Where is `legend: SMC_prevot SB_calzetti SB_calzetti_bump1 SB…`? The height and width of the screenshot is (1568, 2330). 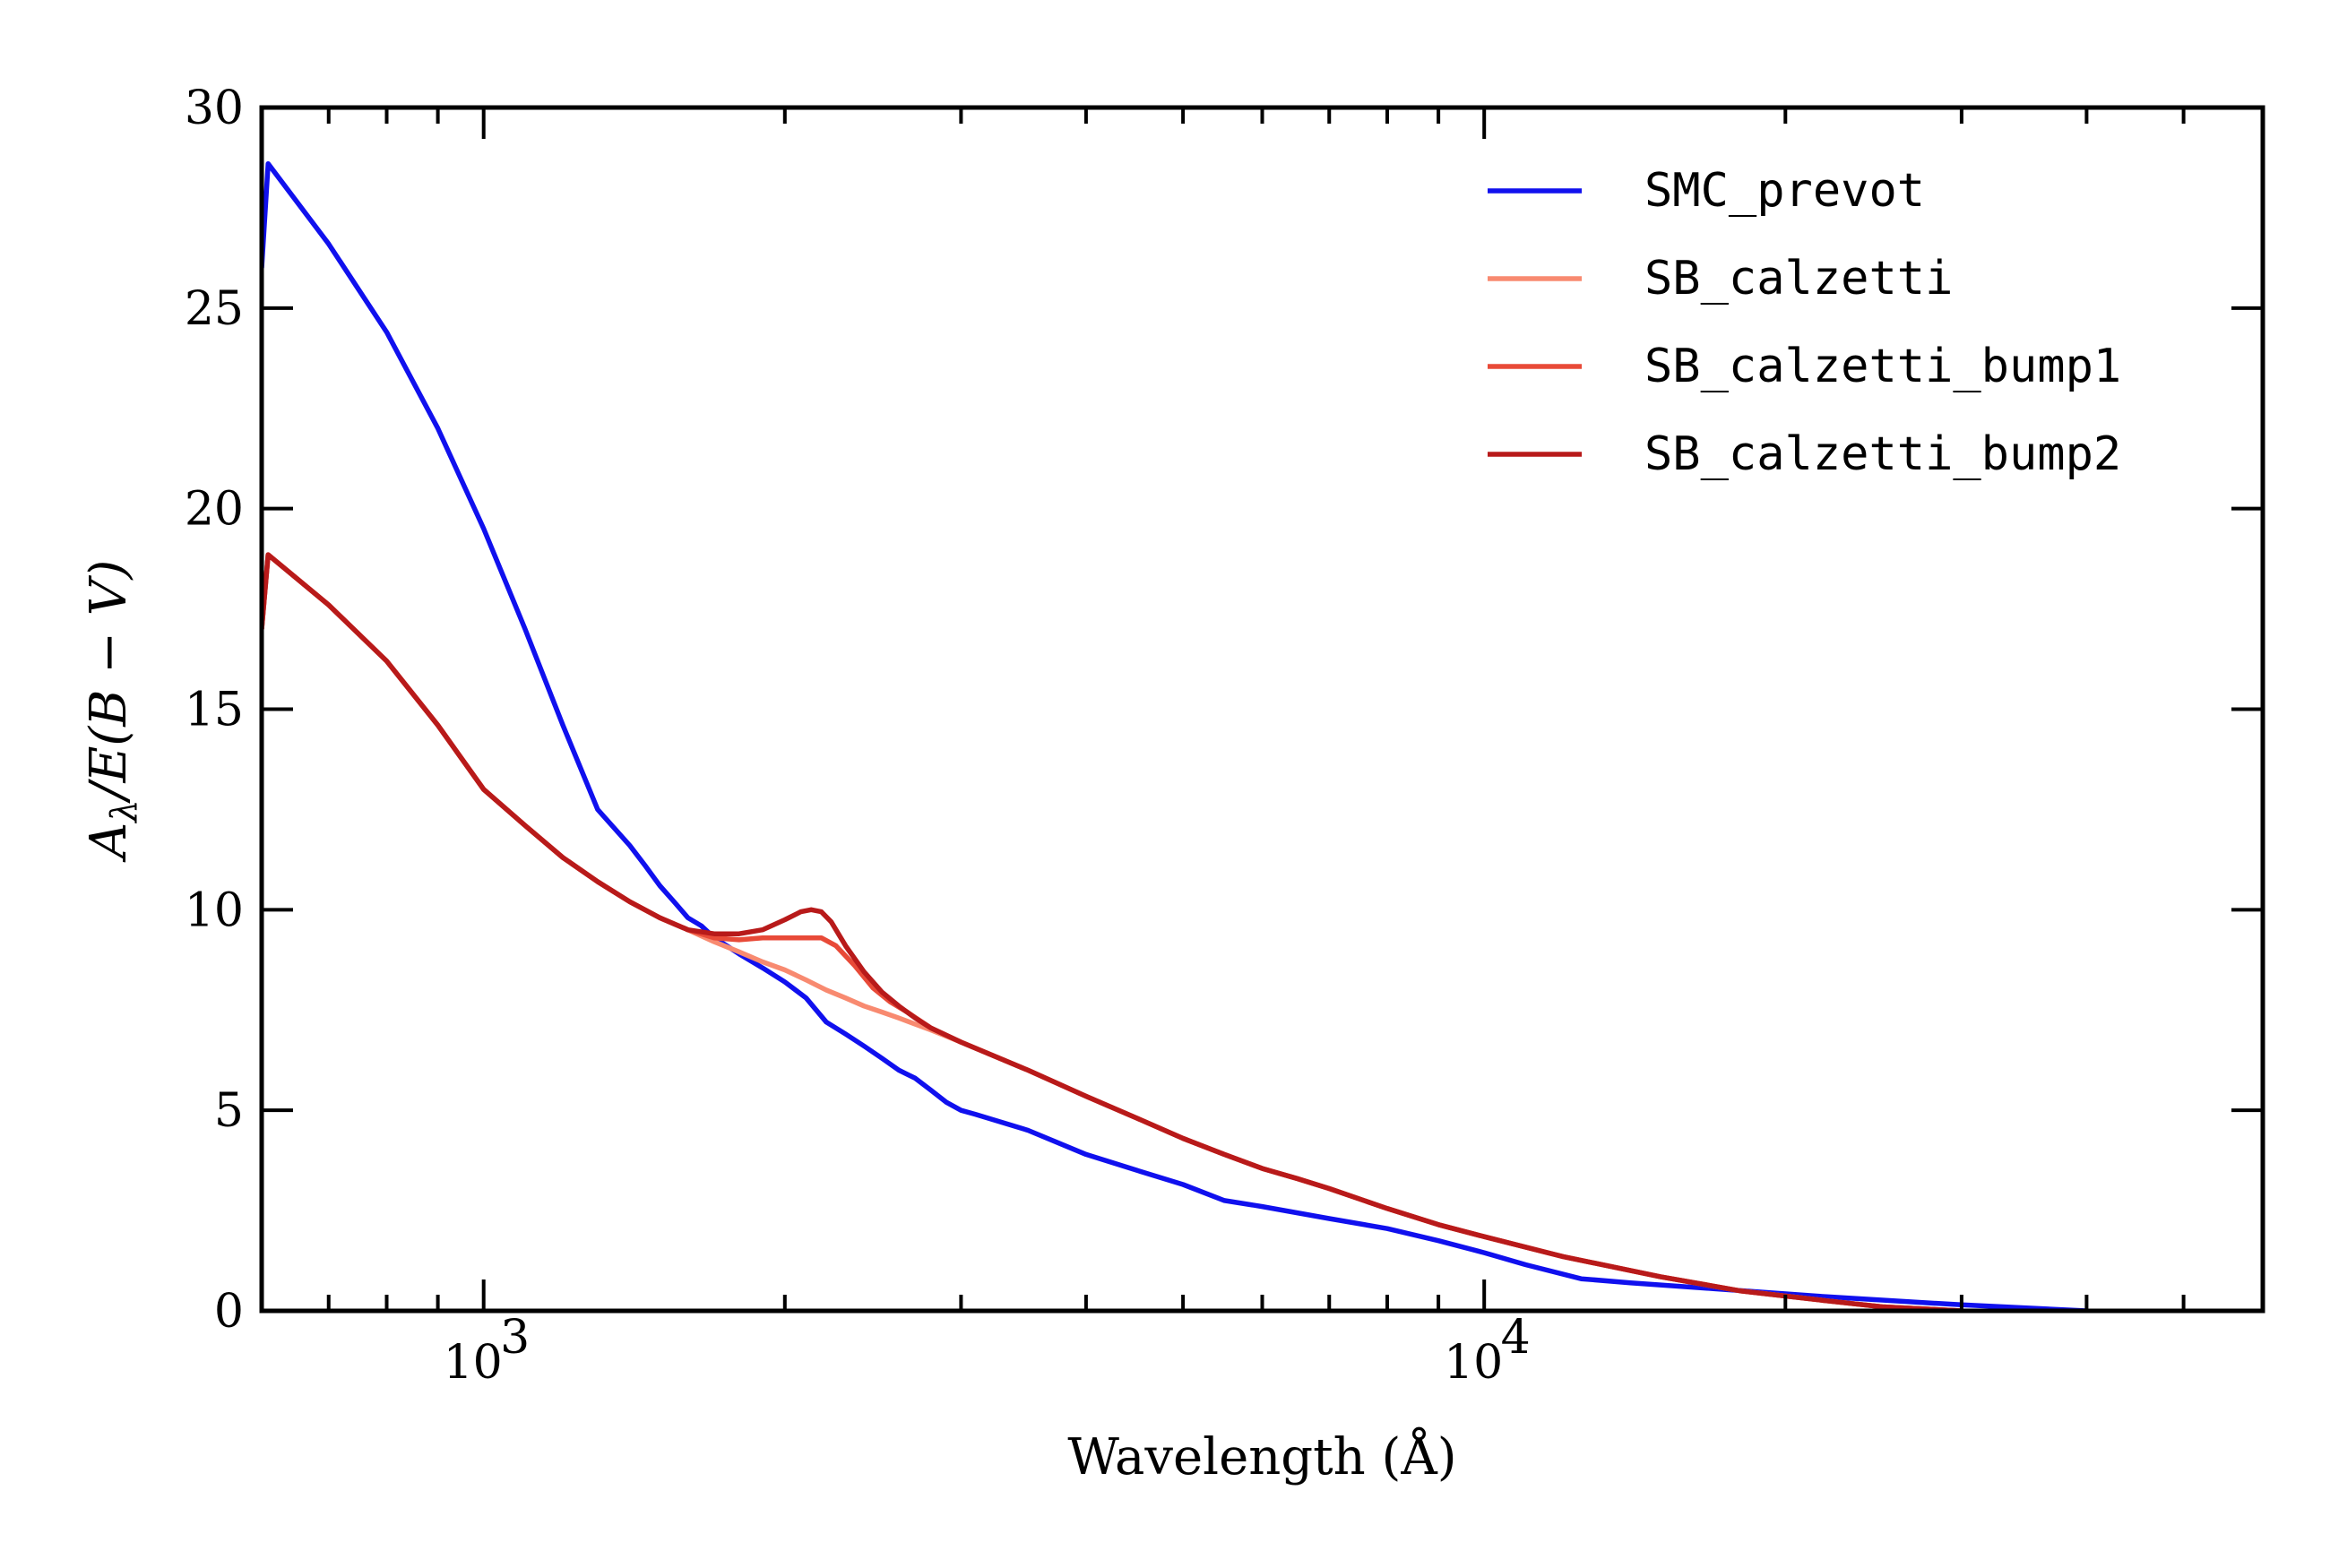 legend: SMC_prevot SB_calzetti SB_calzetti_bump1 SB… is located at coordinates (1804, 322).